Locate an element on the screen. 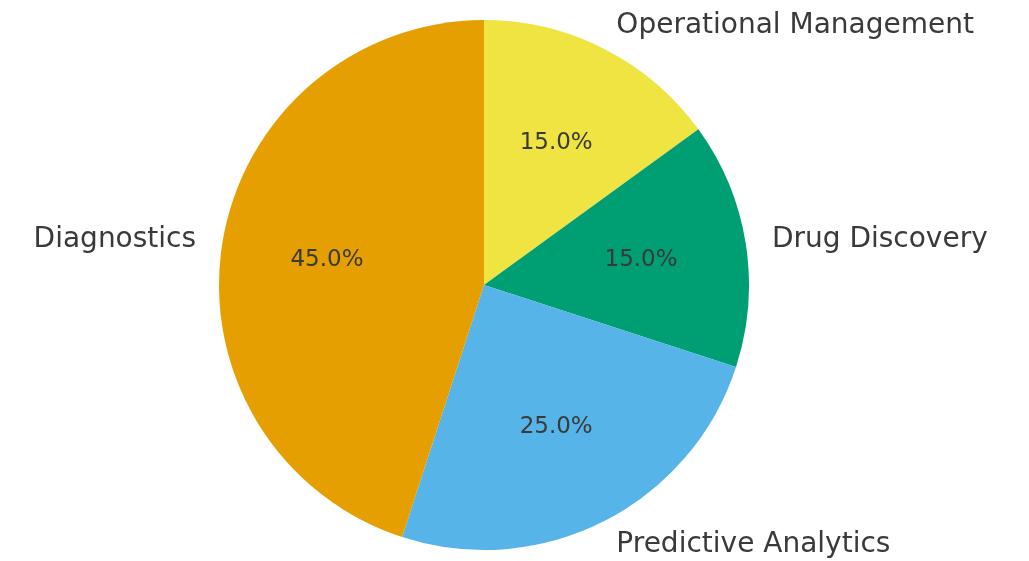 This screenshot has height=561, width=1029. slice-label: Operational Management is located at coordinates (795, 23).